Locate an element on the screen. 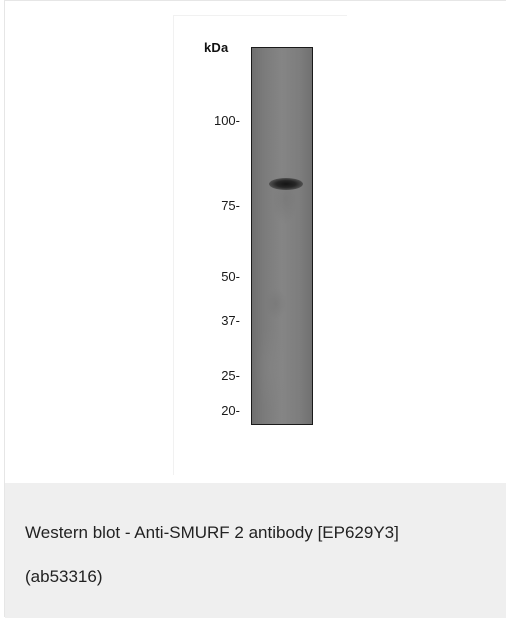 Image resolution: width=506 pixels, height=618 pixels. protein-band is located at coordinates (286, 184).